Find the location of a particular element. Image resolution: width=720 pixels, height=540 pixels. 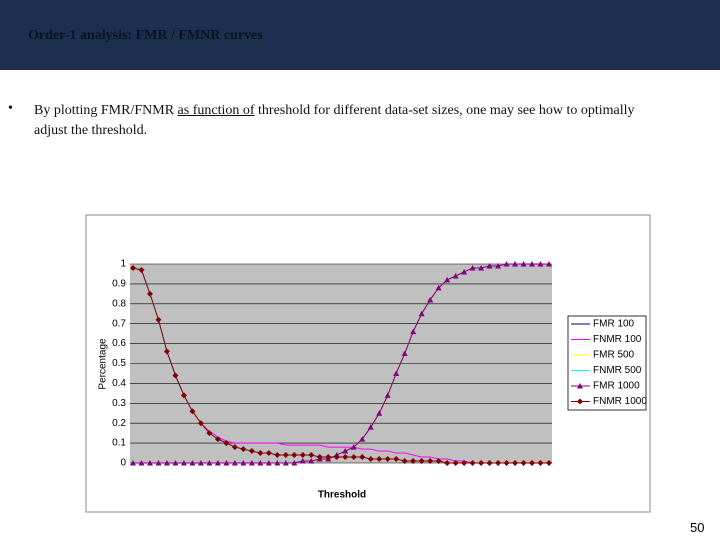

legend-label: FNMR 500 is located at coordinates (617, 370).